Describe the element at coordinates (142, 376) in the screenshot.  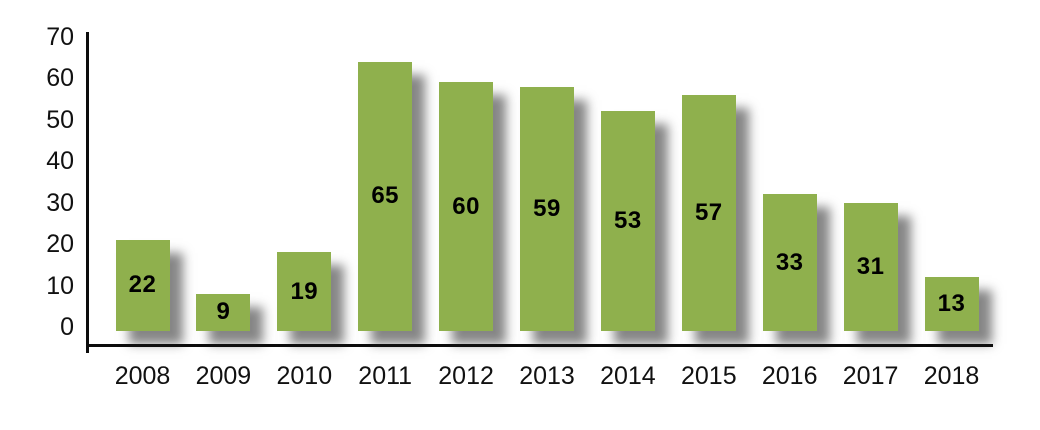
I see `x-tick-label-2008: 2008` at that location.